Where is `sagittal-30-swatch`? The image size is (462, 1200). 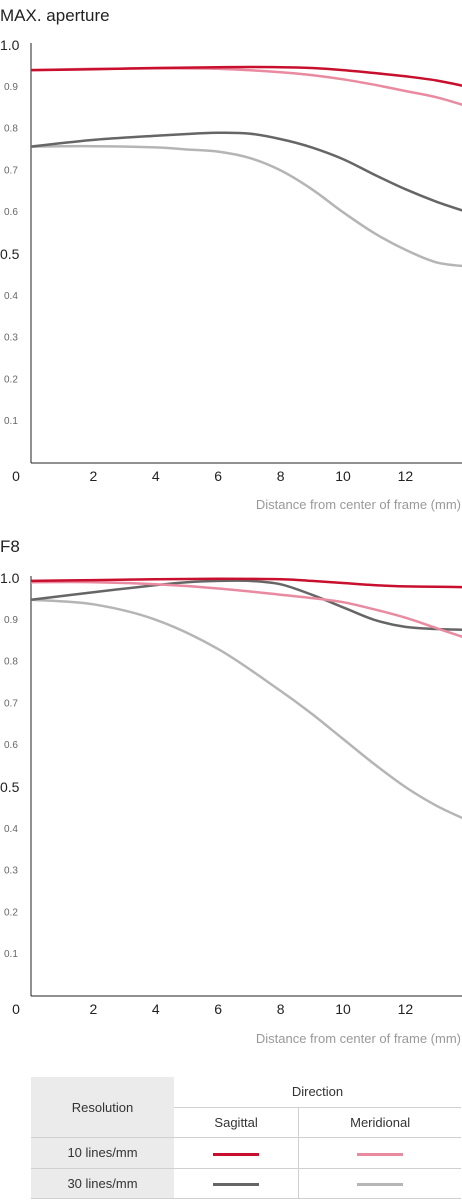
sagittal-30-swatch is located at coordinates (236, 1184).